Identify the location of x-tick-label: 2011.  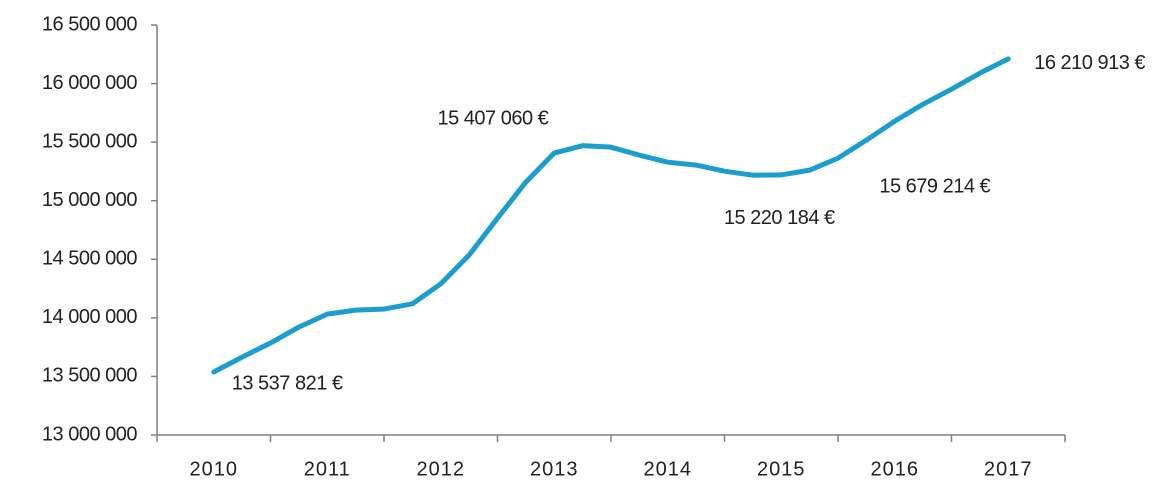
(327, 469).